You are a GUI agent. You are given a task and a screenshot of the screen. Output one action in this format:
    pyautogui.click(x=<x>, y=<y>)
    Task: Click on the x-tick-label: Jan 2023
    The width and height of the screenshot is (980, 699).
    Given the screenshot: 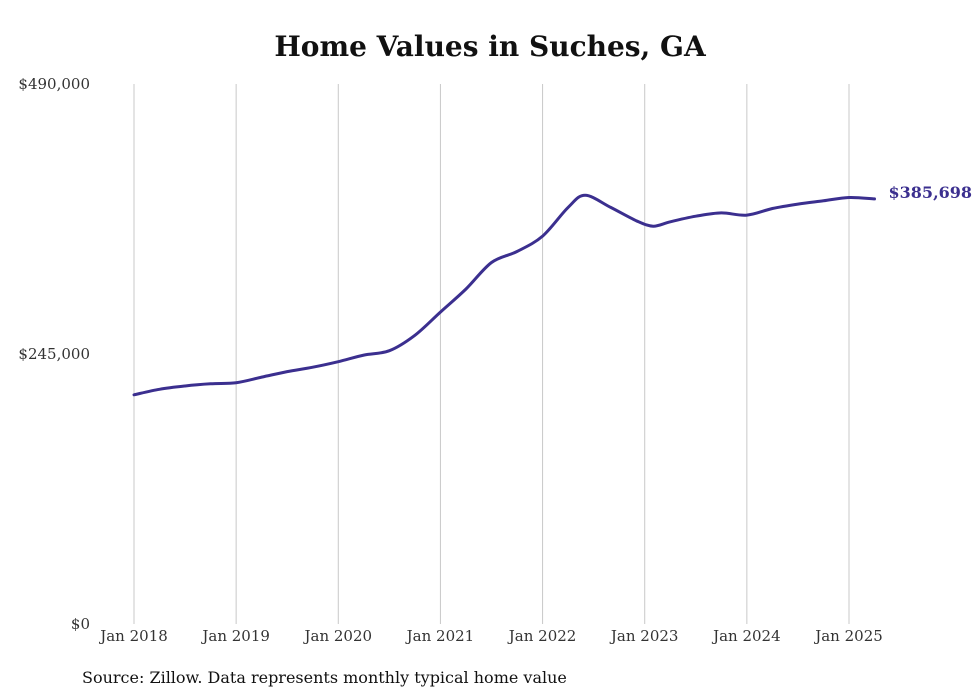 What is the action you would take?
    pyautogui.click(x=644, y=636)
    